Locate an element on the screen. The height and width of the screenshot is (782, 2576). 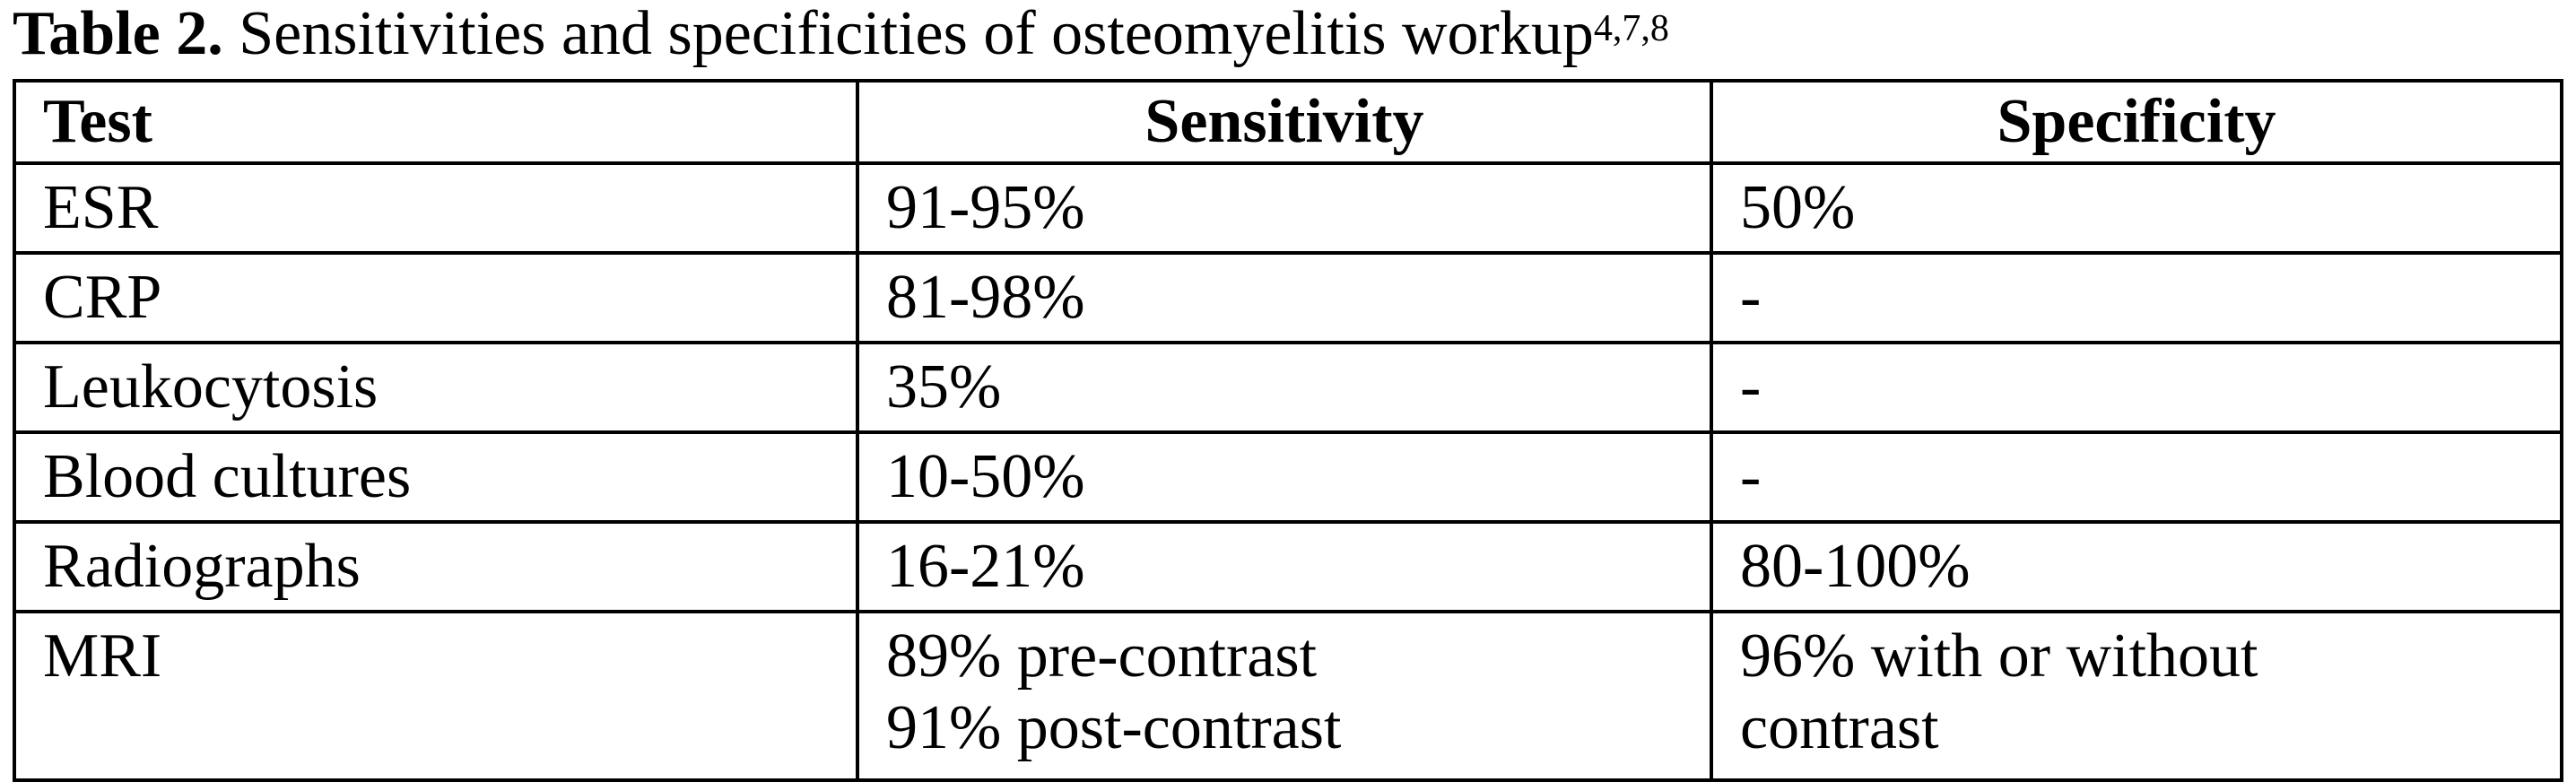
cell-sensitivity: 35% is located at coordinates (1284, 387).